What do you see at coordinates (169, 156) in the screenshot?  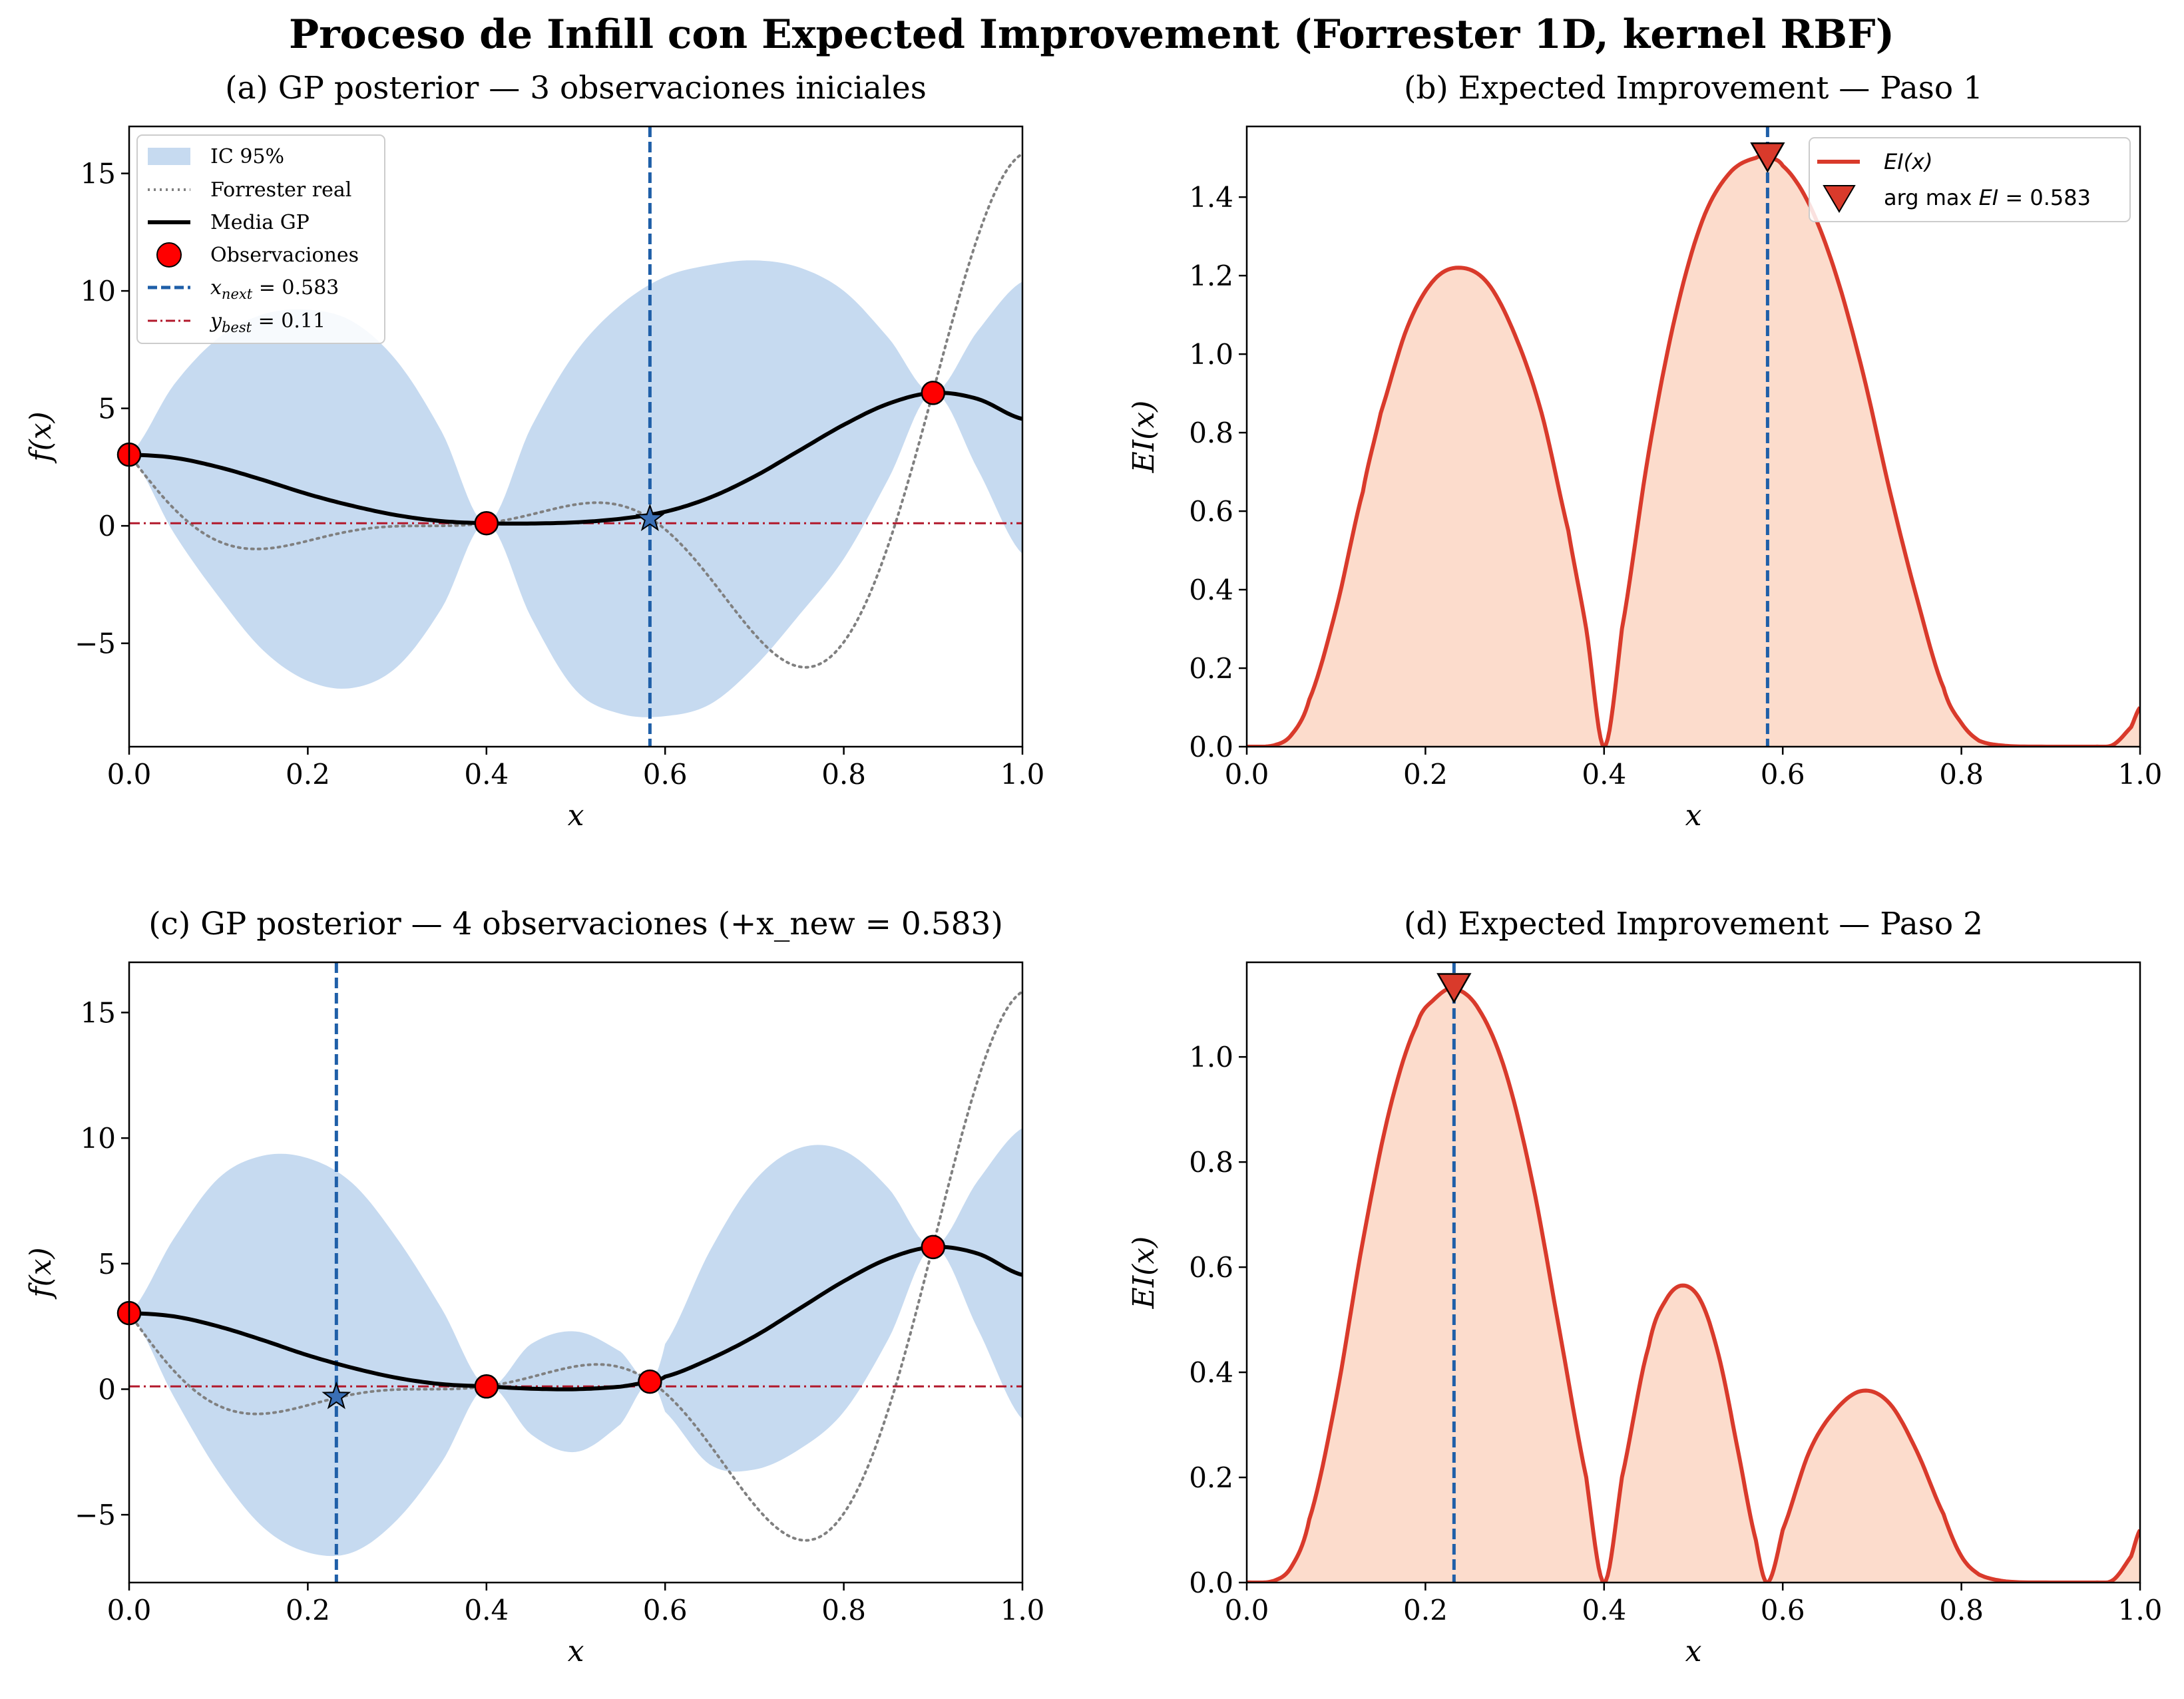 I see `legend-swatch-ci` at bounding box center [169, 156].